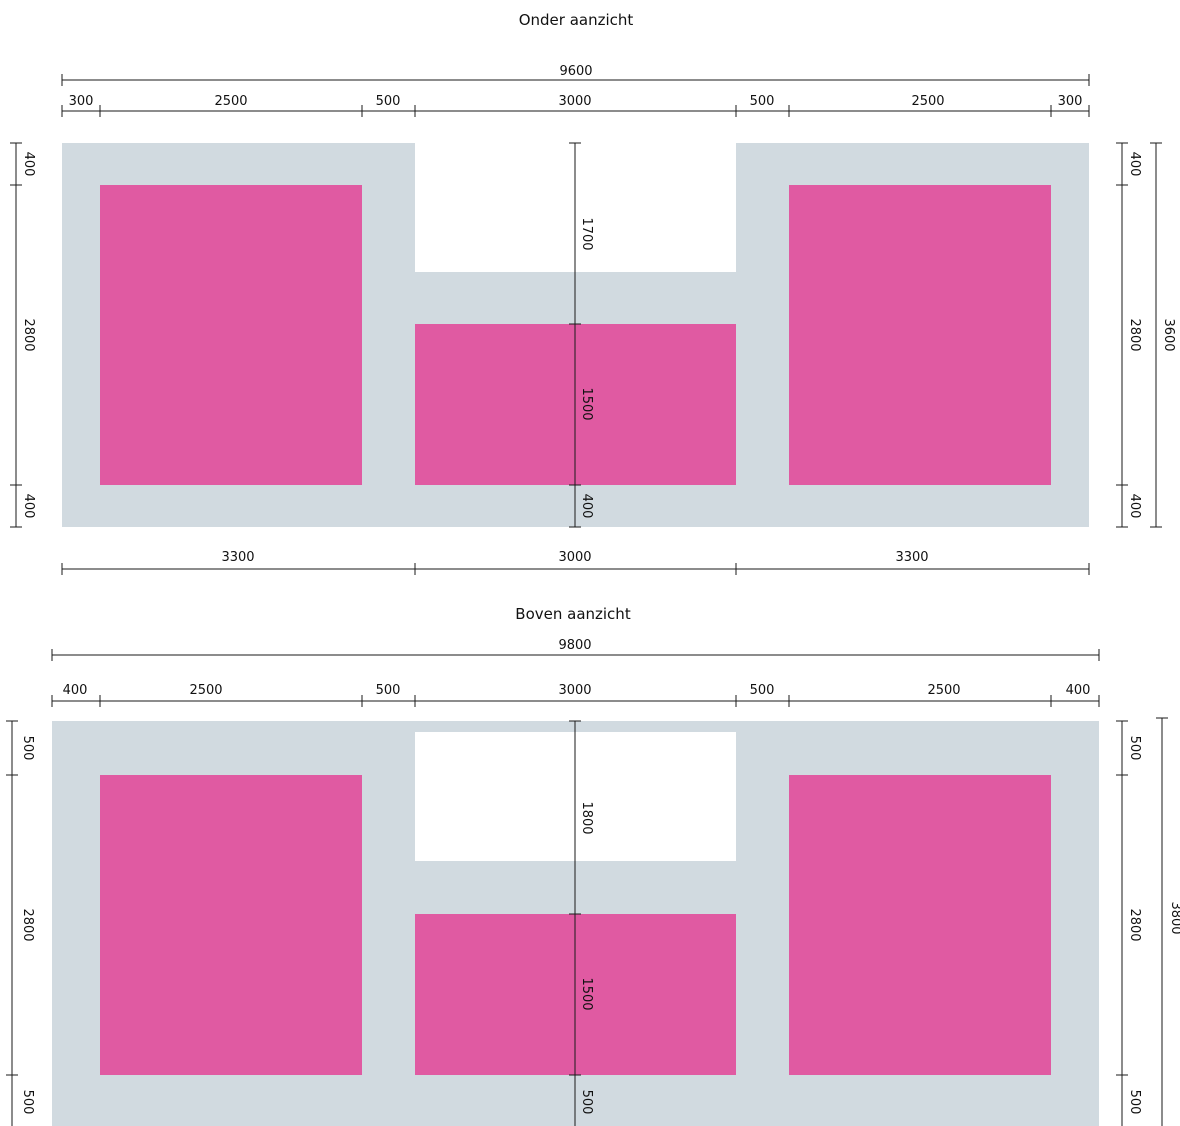 The image size is (1180, 1126). I want to click on bottom-segment-2: 3000, so click(574, 557).